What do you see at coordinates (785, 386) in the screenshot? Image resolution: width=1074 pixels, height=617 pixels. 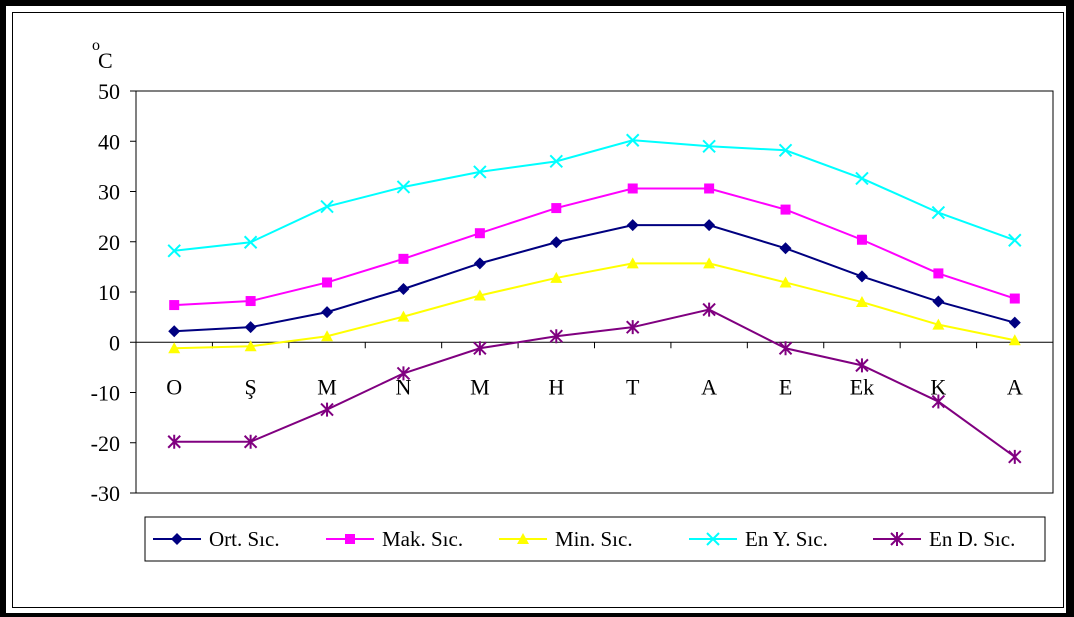 I see `x-tick-label: E` at bounding box center [785, 386].